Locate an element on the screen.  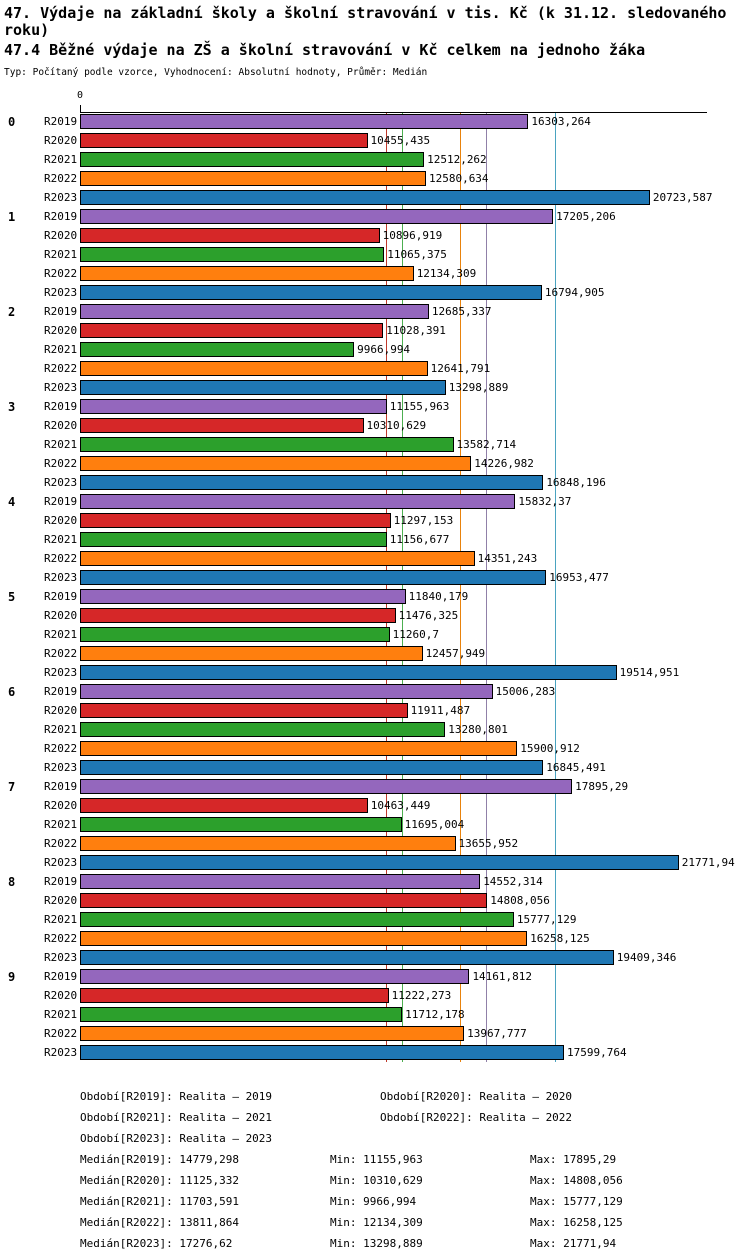
bar-track: 17205,206 is located at coordinates (415, 216).